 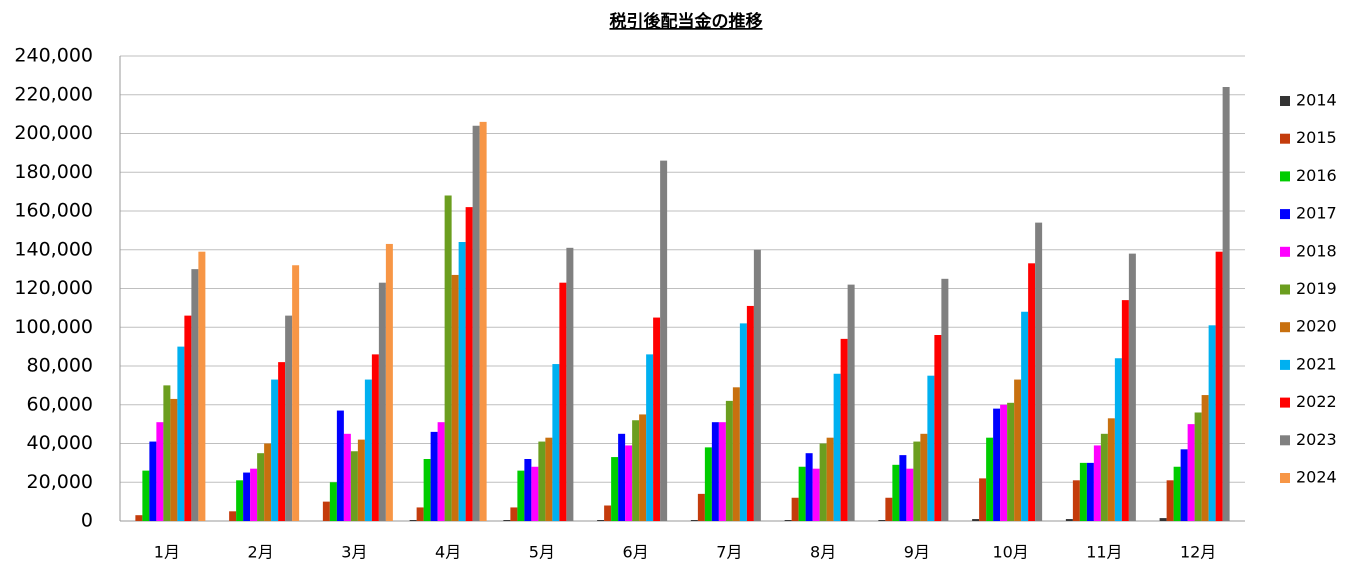 What do you see at coordinates (53, 94) in the screenshot?
I see `y-tick-label: 220,000` at bounding box center [53, 94].